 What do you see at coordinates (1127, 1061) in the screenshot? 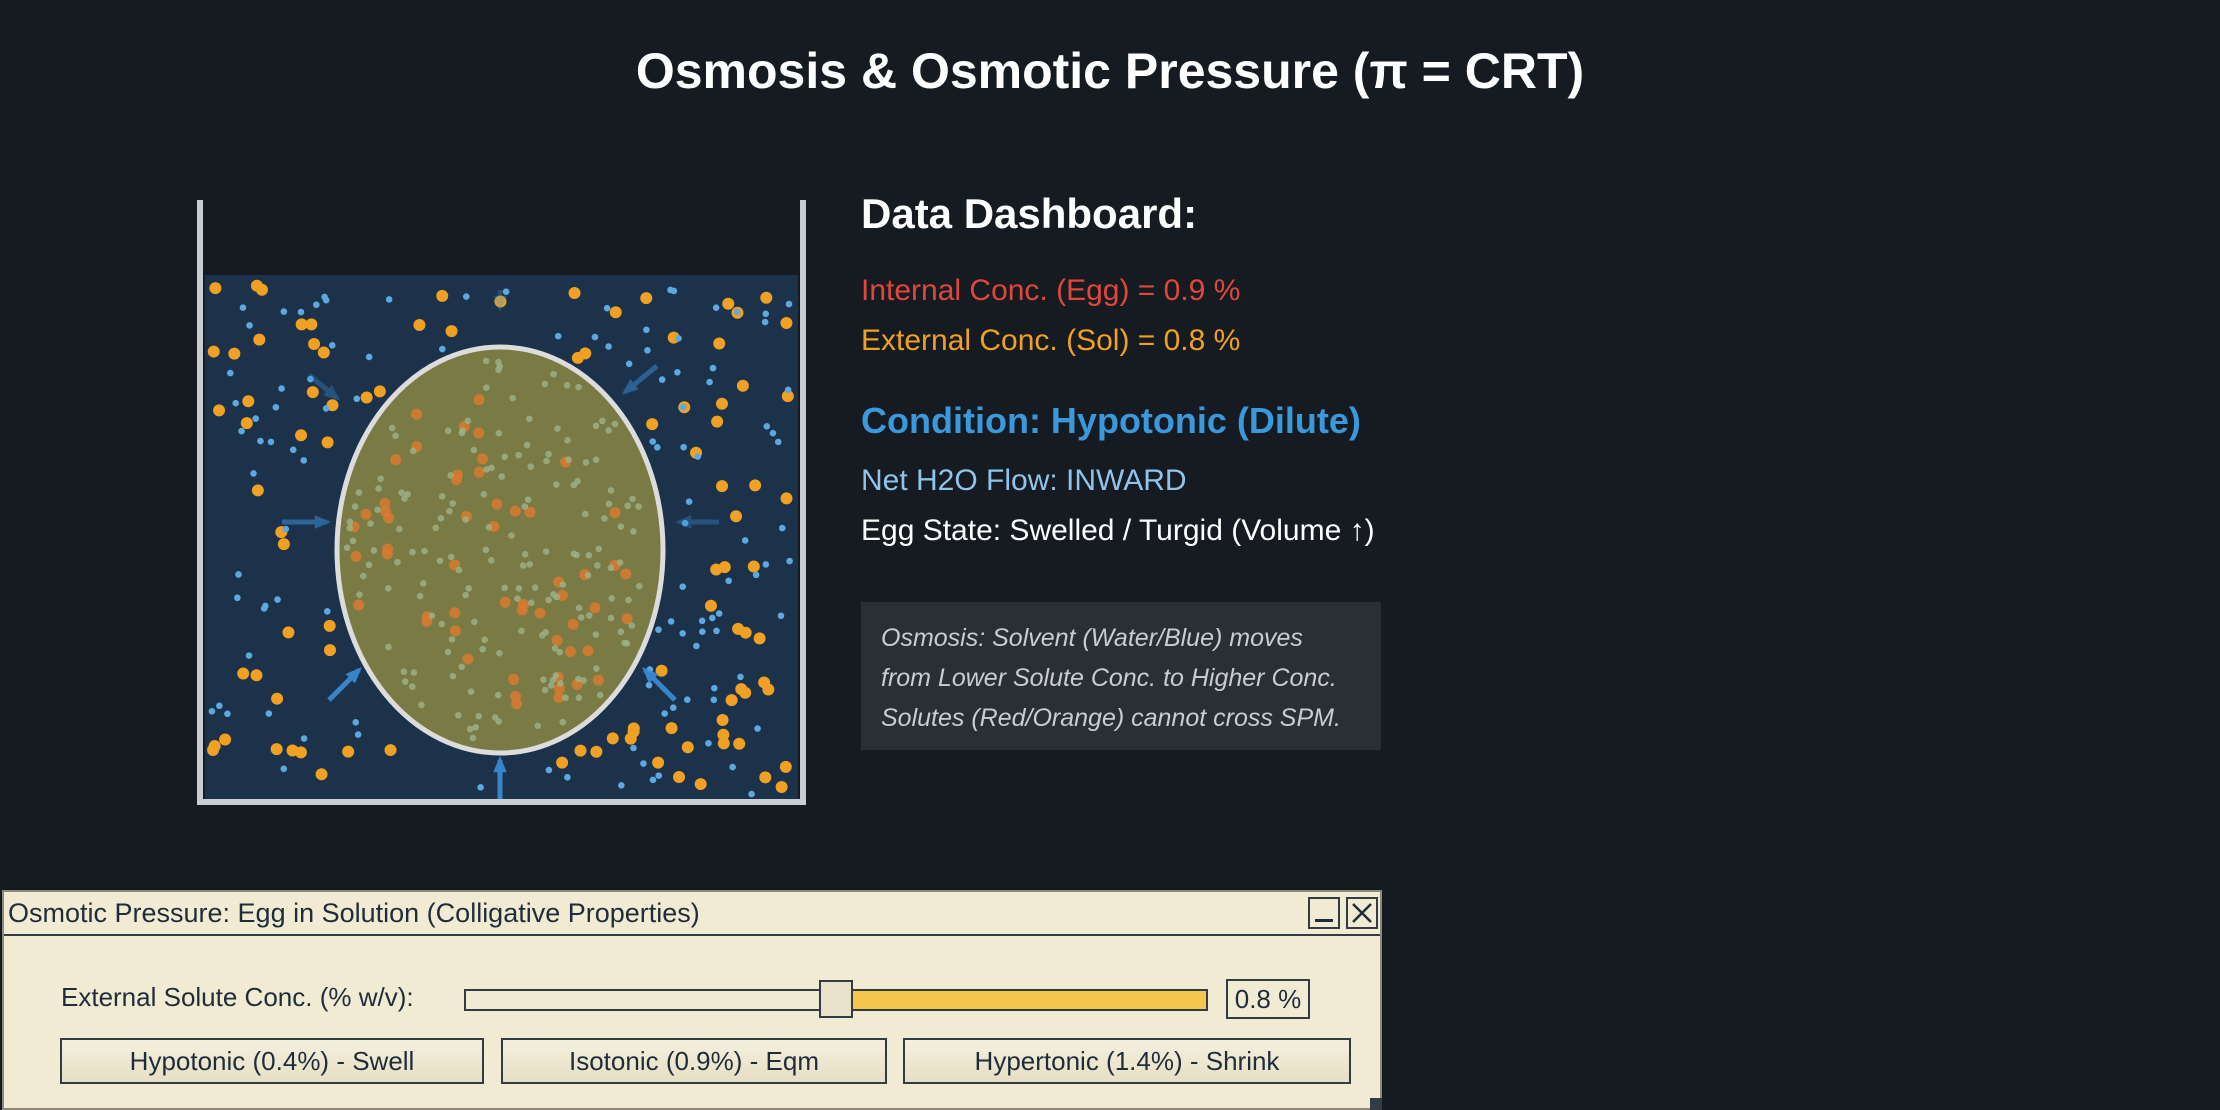
I see `hypertonic-button: Hypertonic (1.4%) - Shrink` at bounding box center [1127, 1061].